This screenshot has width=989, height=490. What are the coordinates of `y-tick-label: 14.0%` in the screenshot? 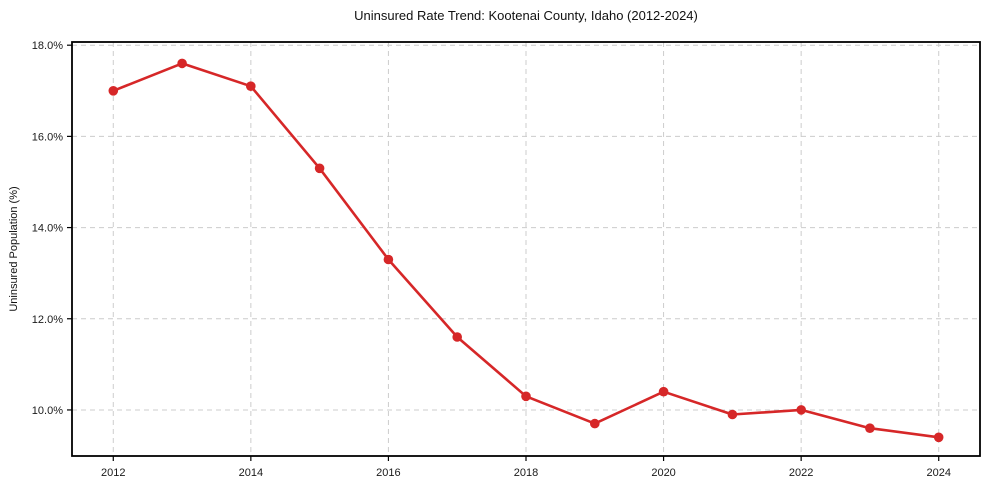 It's located at (47, 229).